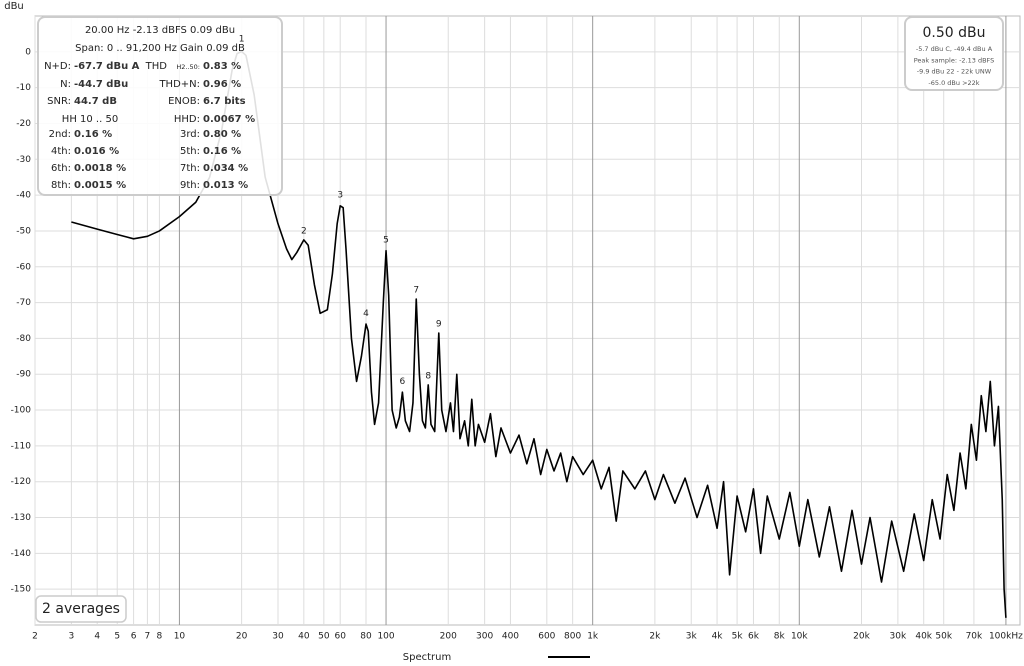 Image resolution: width=1024 pixels, height=666 pixels. I want to click on readout-label: 8th:, so click(61, 185).